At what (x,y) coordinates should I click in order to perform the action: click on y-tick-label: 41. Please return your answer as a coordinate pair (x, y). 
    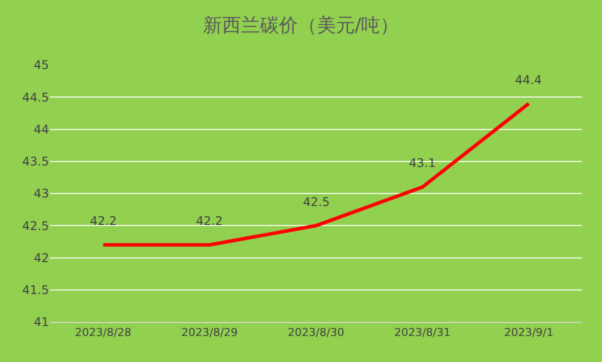
    Looking at the image, I should click on (41, 322).